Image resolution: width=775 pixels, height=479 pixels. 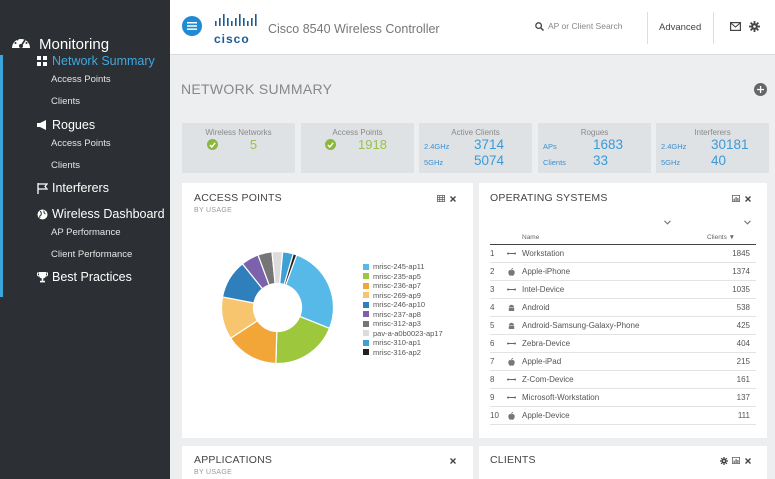 I want to click on sidebar-item-rogue-access-points: Access Points, so click(x=81, y=143).